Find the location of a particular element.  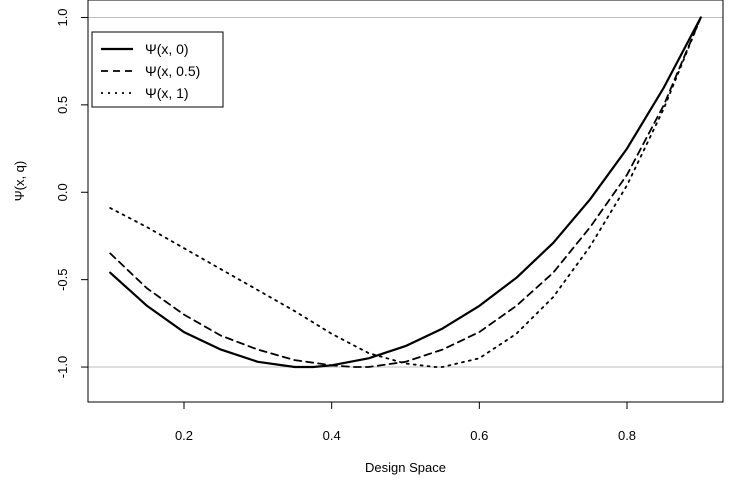

legend-box is located at coordinates (157, 69).